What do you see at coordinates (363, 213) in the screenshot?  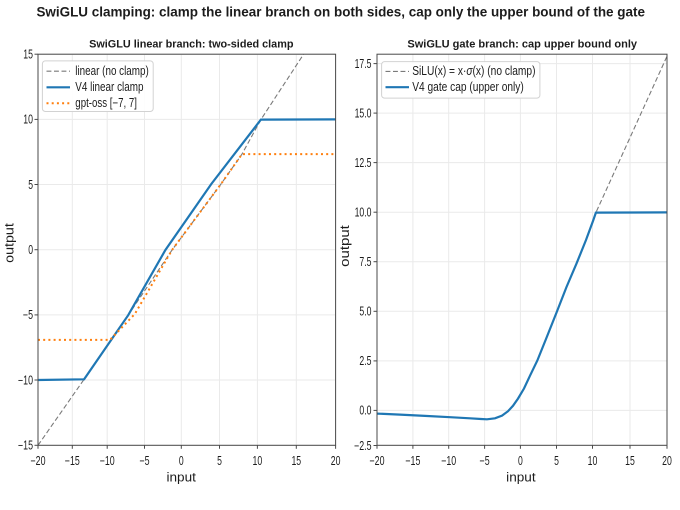 I see `svg-text: 10.0` at bounding box center [363, 213].